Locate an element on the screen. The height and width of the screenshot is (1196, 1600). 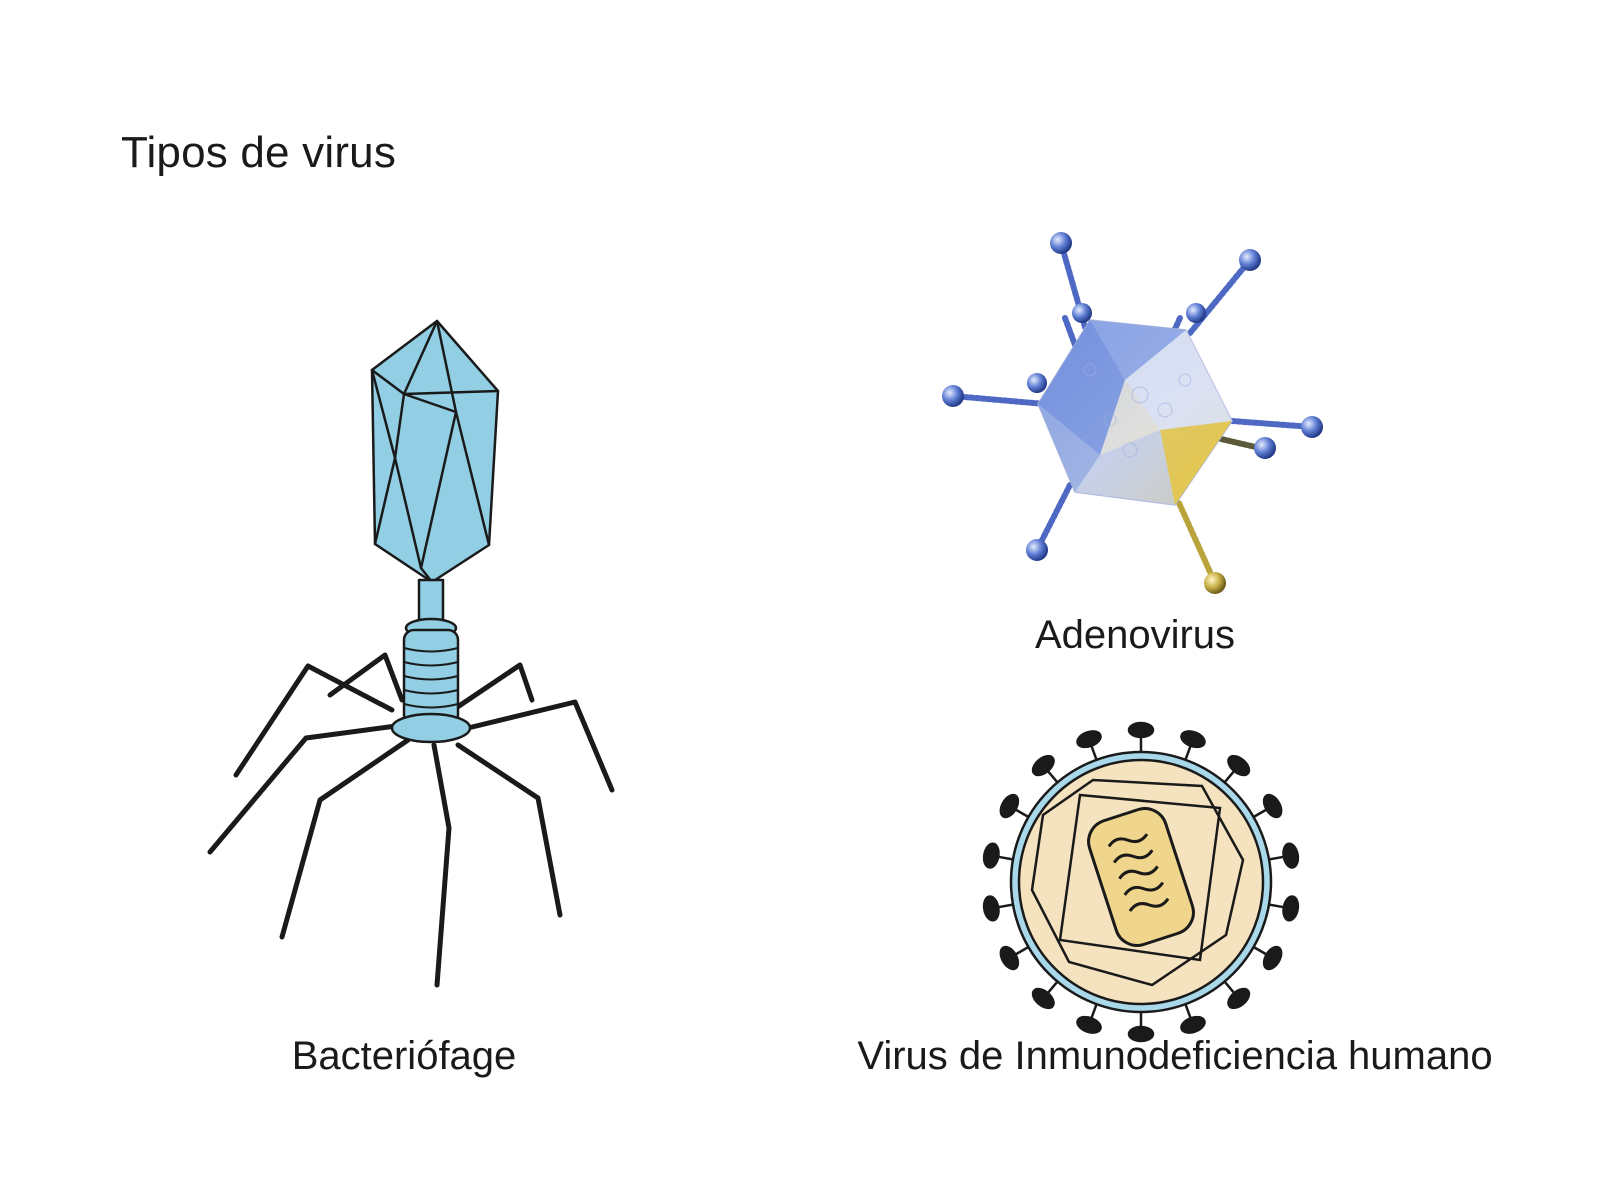
bacteriophage-figure is located at coordinates (411, 653).